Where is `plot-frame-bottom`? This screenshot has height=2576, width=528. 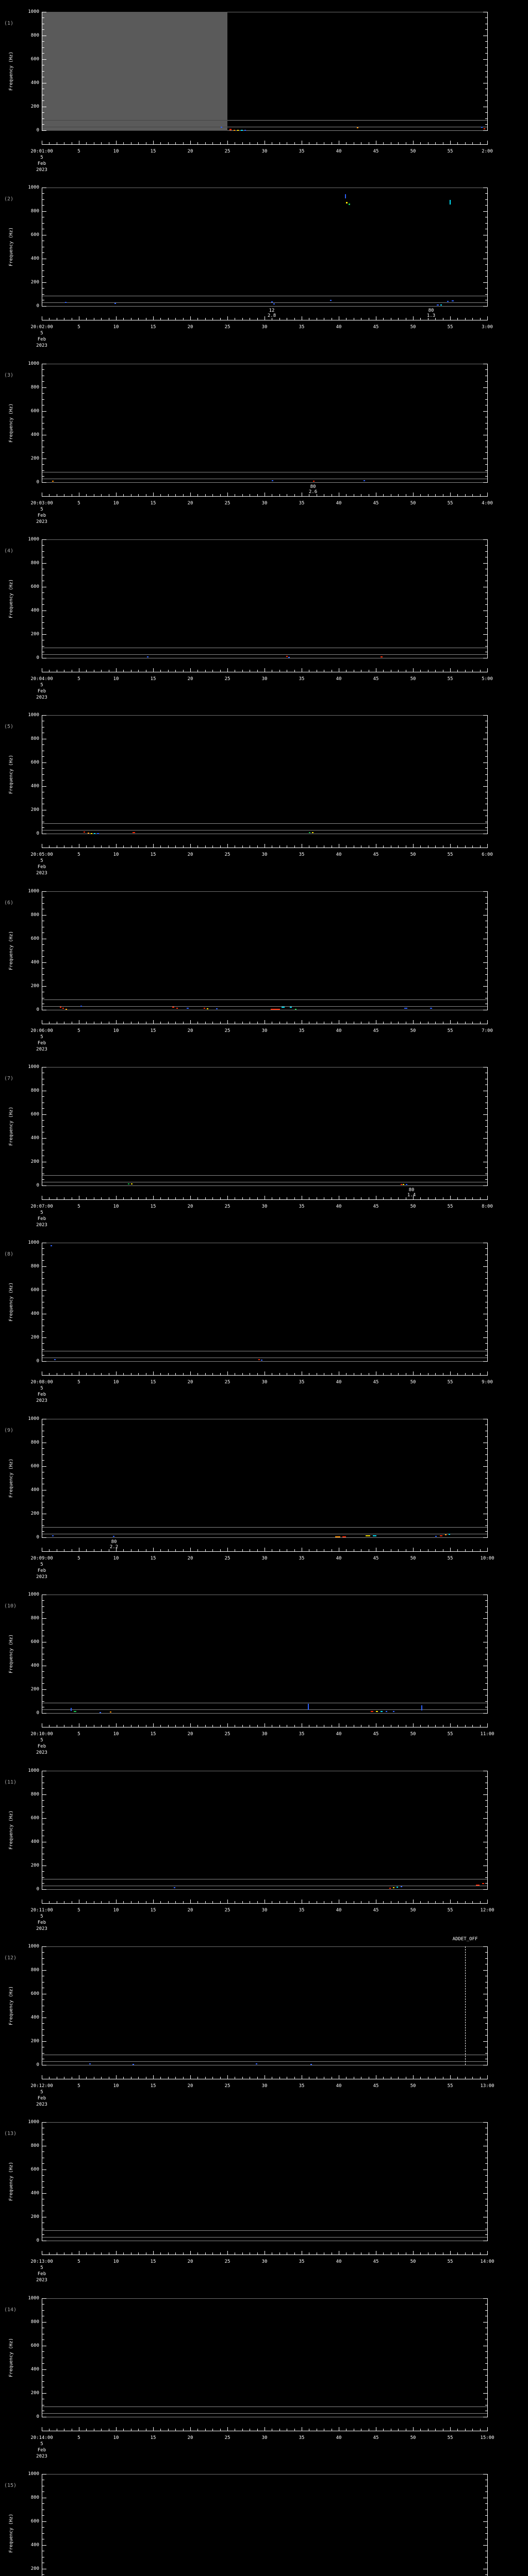
plot-frame-bottom is located at coordinates (264, 1185).